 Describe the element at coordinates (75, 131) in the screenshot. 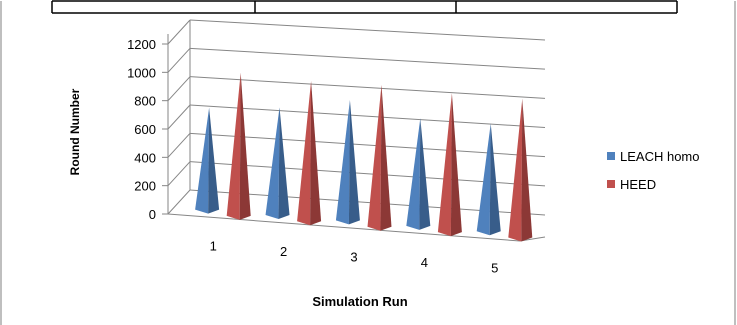

I see `y-axis-title: Round Number` at that location.